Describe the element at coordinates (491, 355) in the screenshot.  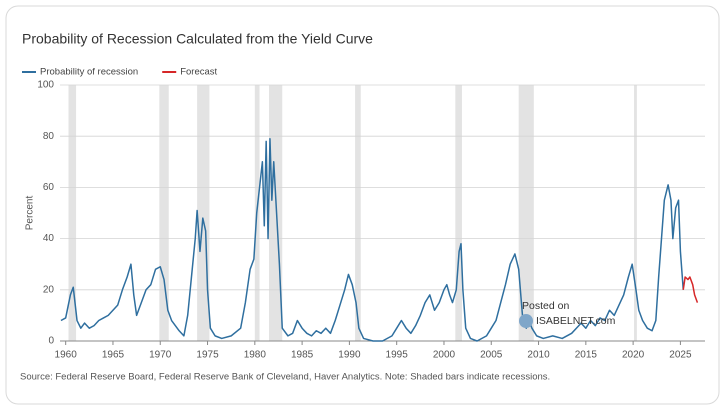
I see `x-tick-label: 2005` at that location.